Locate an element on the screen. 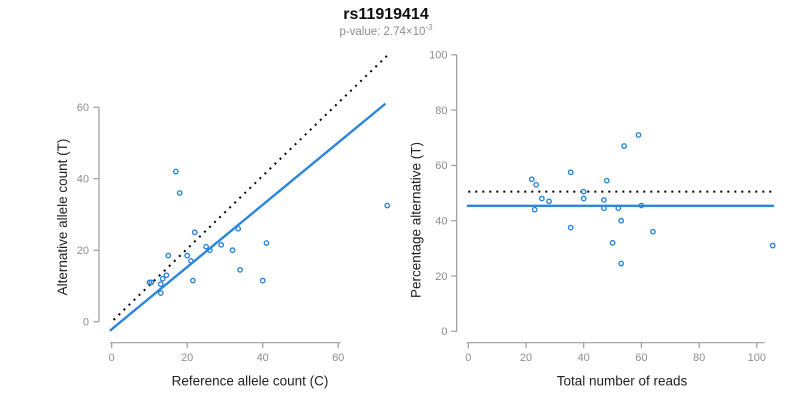 The image size is (800, 400). subtitle-exponent: -3 is located at coordinates (429, 28).